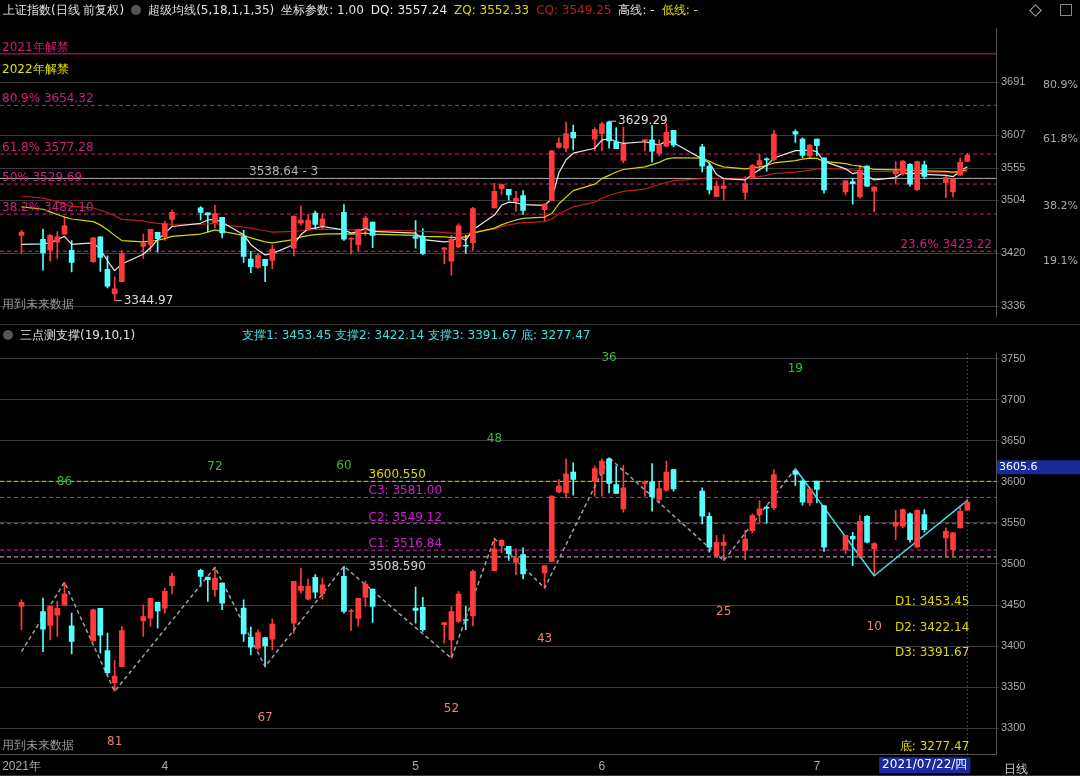  I want to click on annotation: 3629.29, so click(643, 120).